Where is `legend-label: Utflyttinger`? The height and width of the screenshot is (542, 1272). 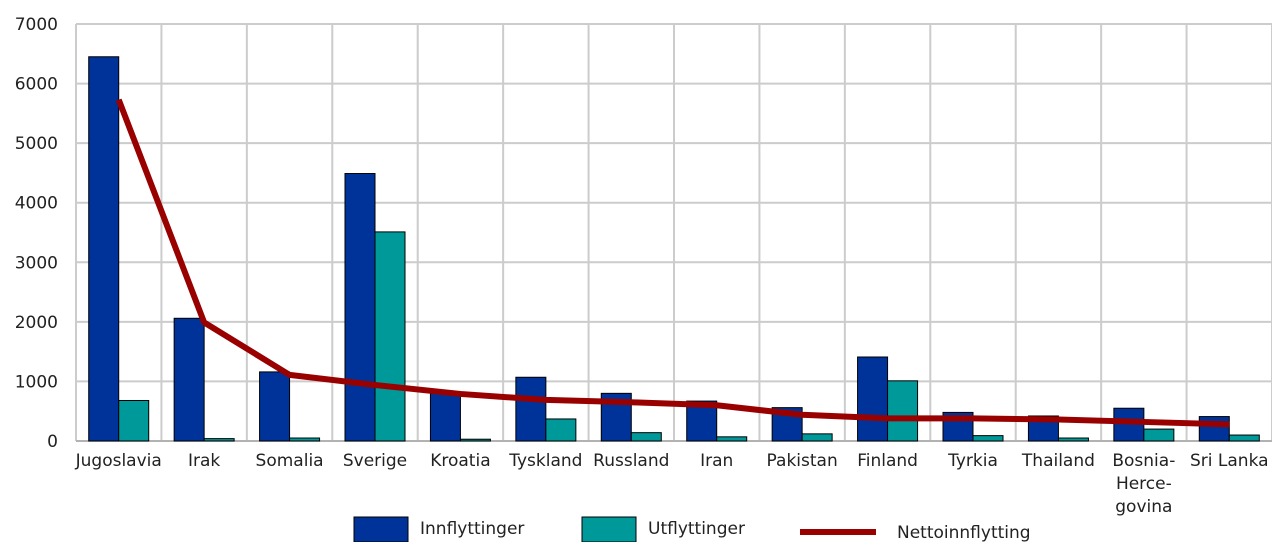 legend-label: Utflyttinger is located at coordinates (696, 529).